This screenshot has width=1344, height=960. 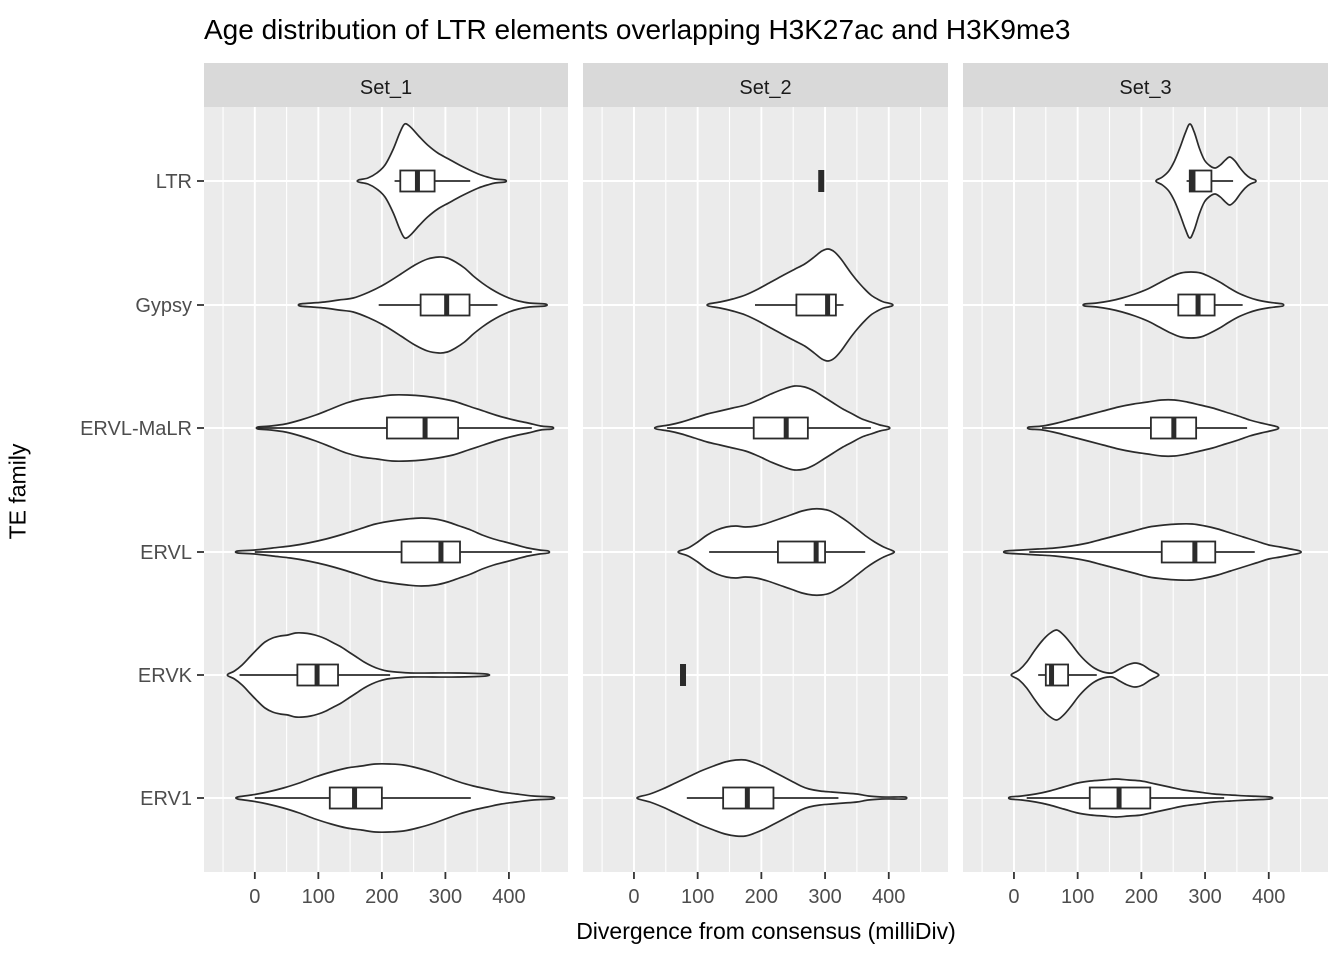 I want to click on median-set-2-erv1, so click(x=747, y=798).